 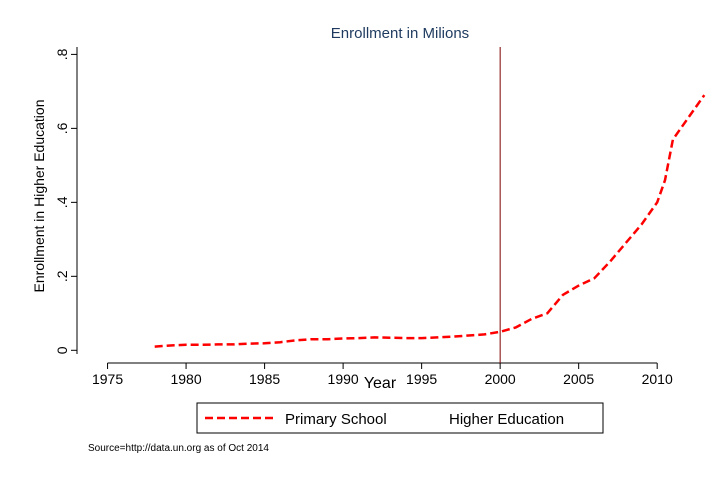 I want to click on y-tick-label: .4, so click(x=62, y=202).